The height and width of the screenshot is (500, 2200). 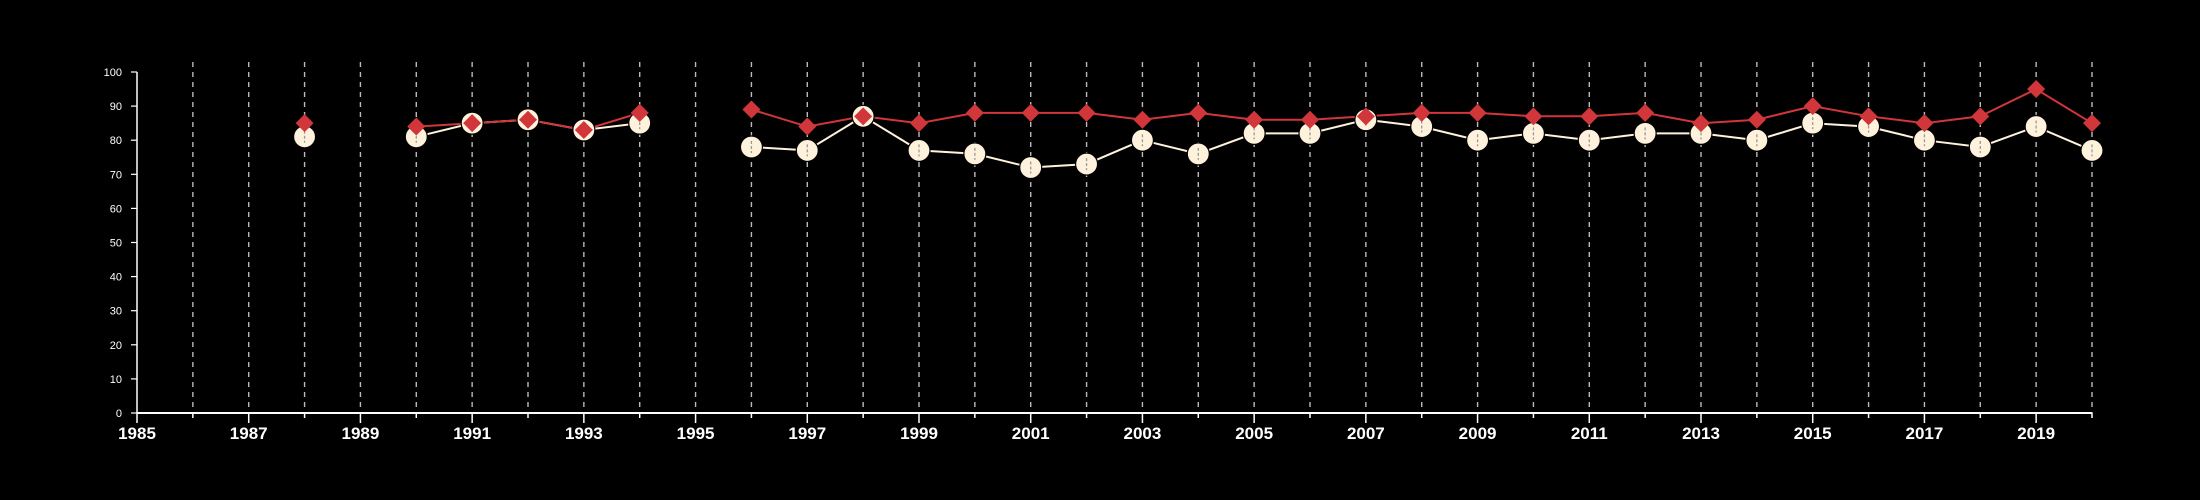 I want to click on y-tick-label: 10, so click(x=116, y=380).